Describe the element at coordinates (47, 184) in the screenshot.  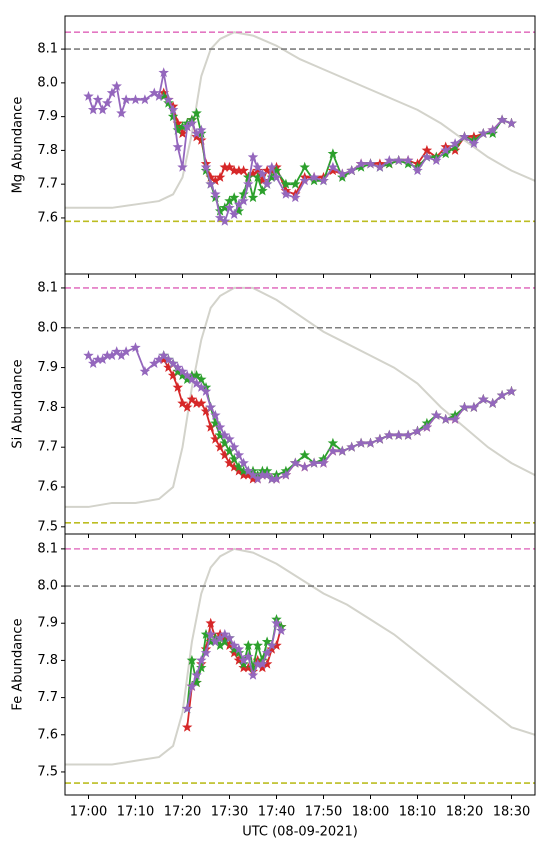
I see `y-tick-label: 7.7` at that location.